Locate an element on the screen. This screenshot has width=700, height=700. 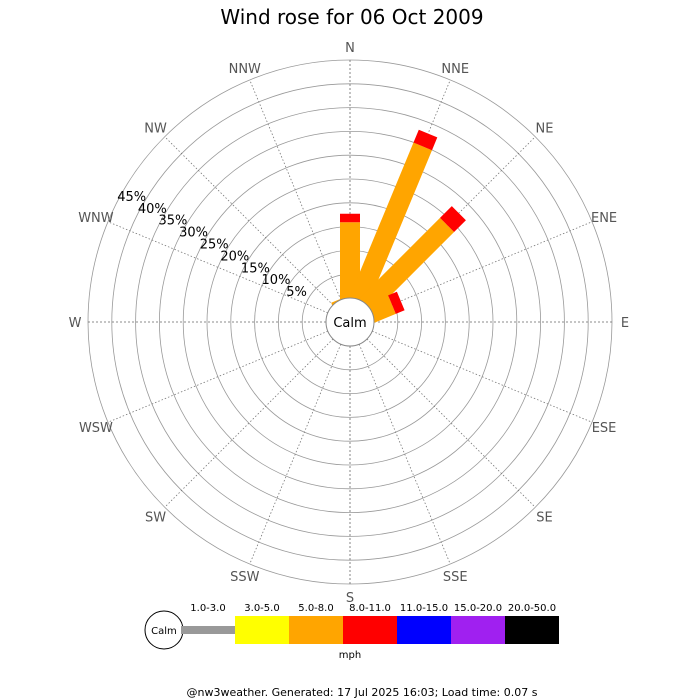
legend-bin-label: 15.0-20.0 is located at coordinates (478, 608).